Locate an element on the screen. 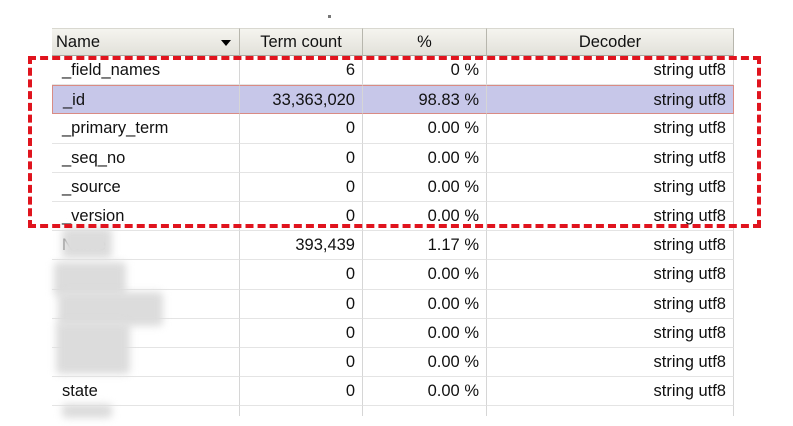  cell-name: _primary_term is located at coordinates (146, 129).